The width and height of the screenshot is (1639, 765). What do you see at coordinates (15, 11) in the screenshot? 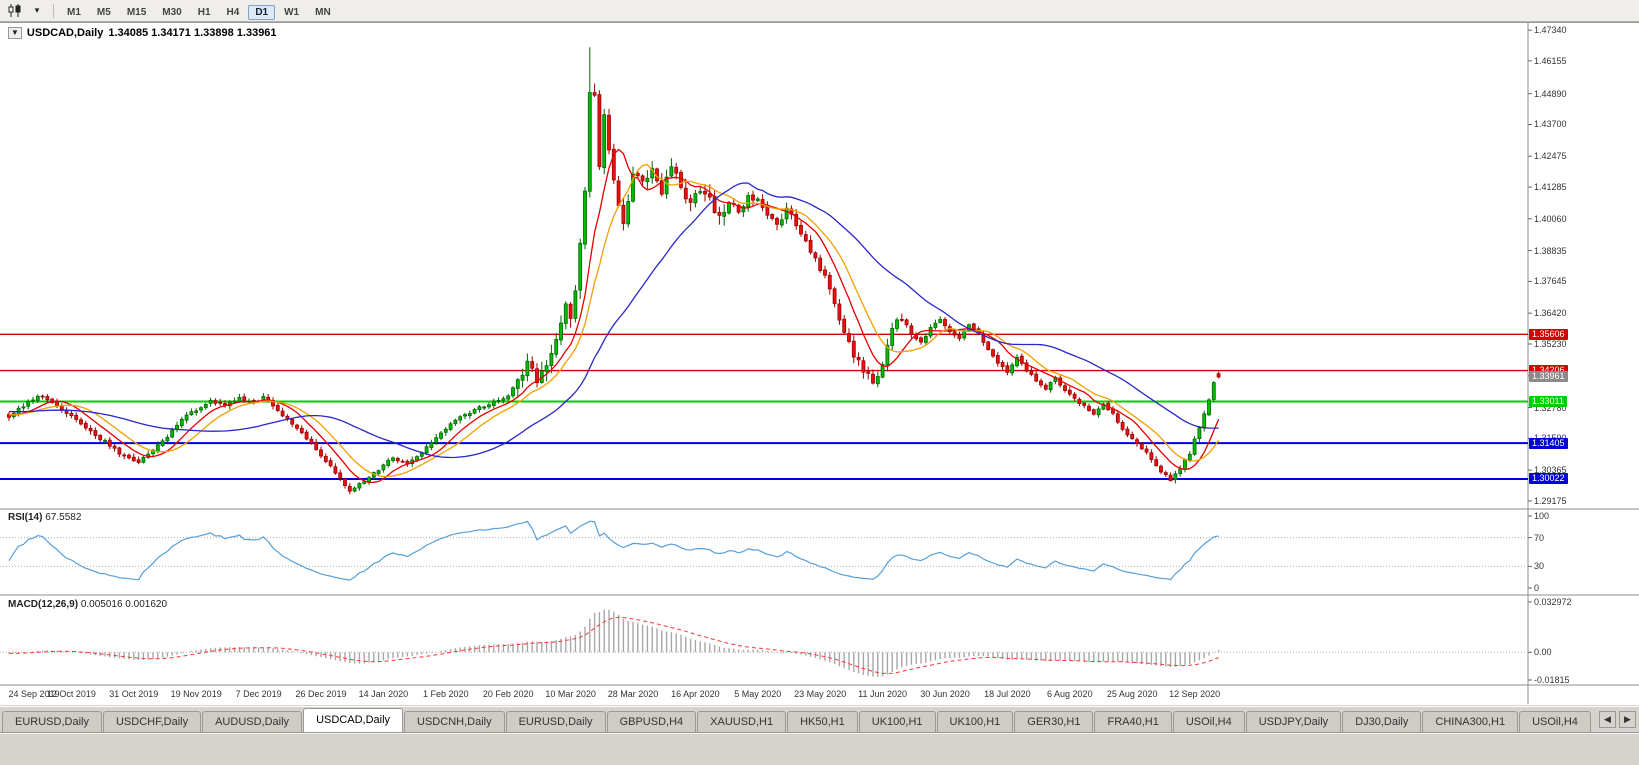
I see `chart-type-icon` at bounding box center [15, 11].